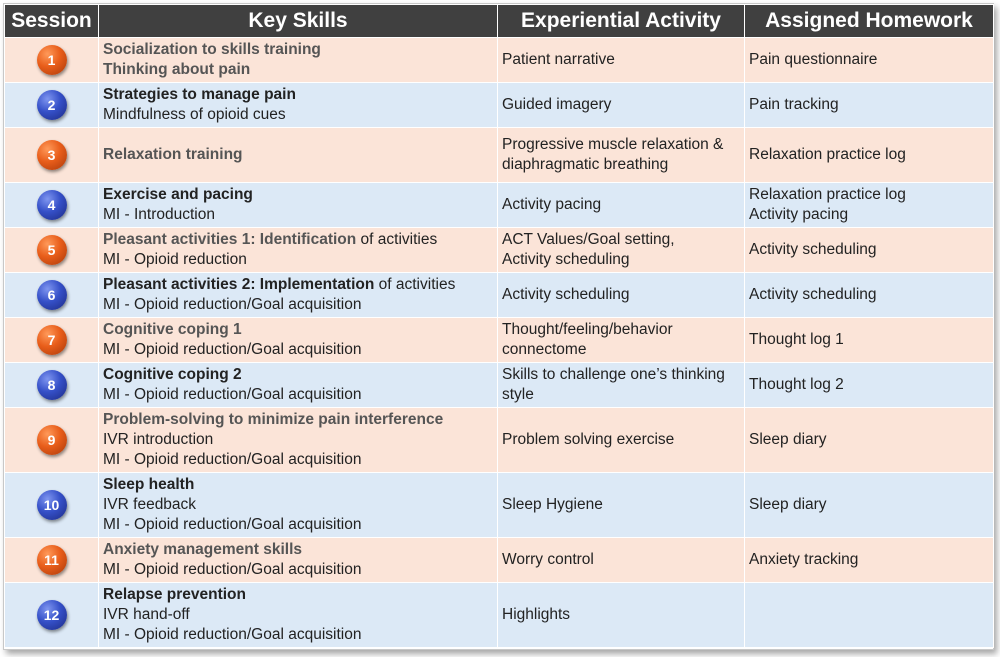  I want to click on activity-line: Progressive muscle relaxation &, so click(613, 144).